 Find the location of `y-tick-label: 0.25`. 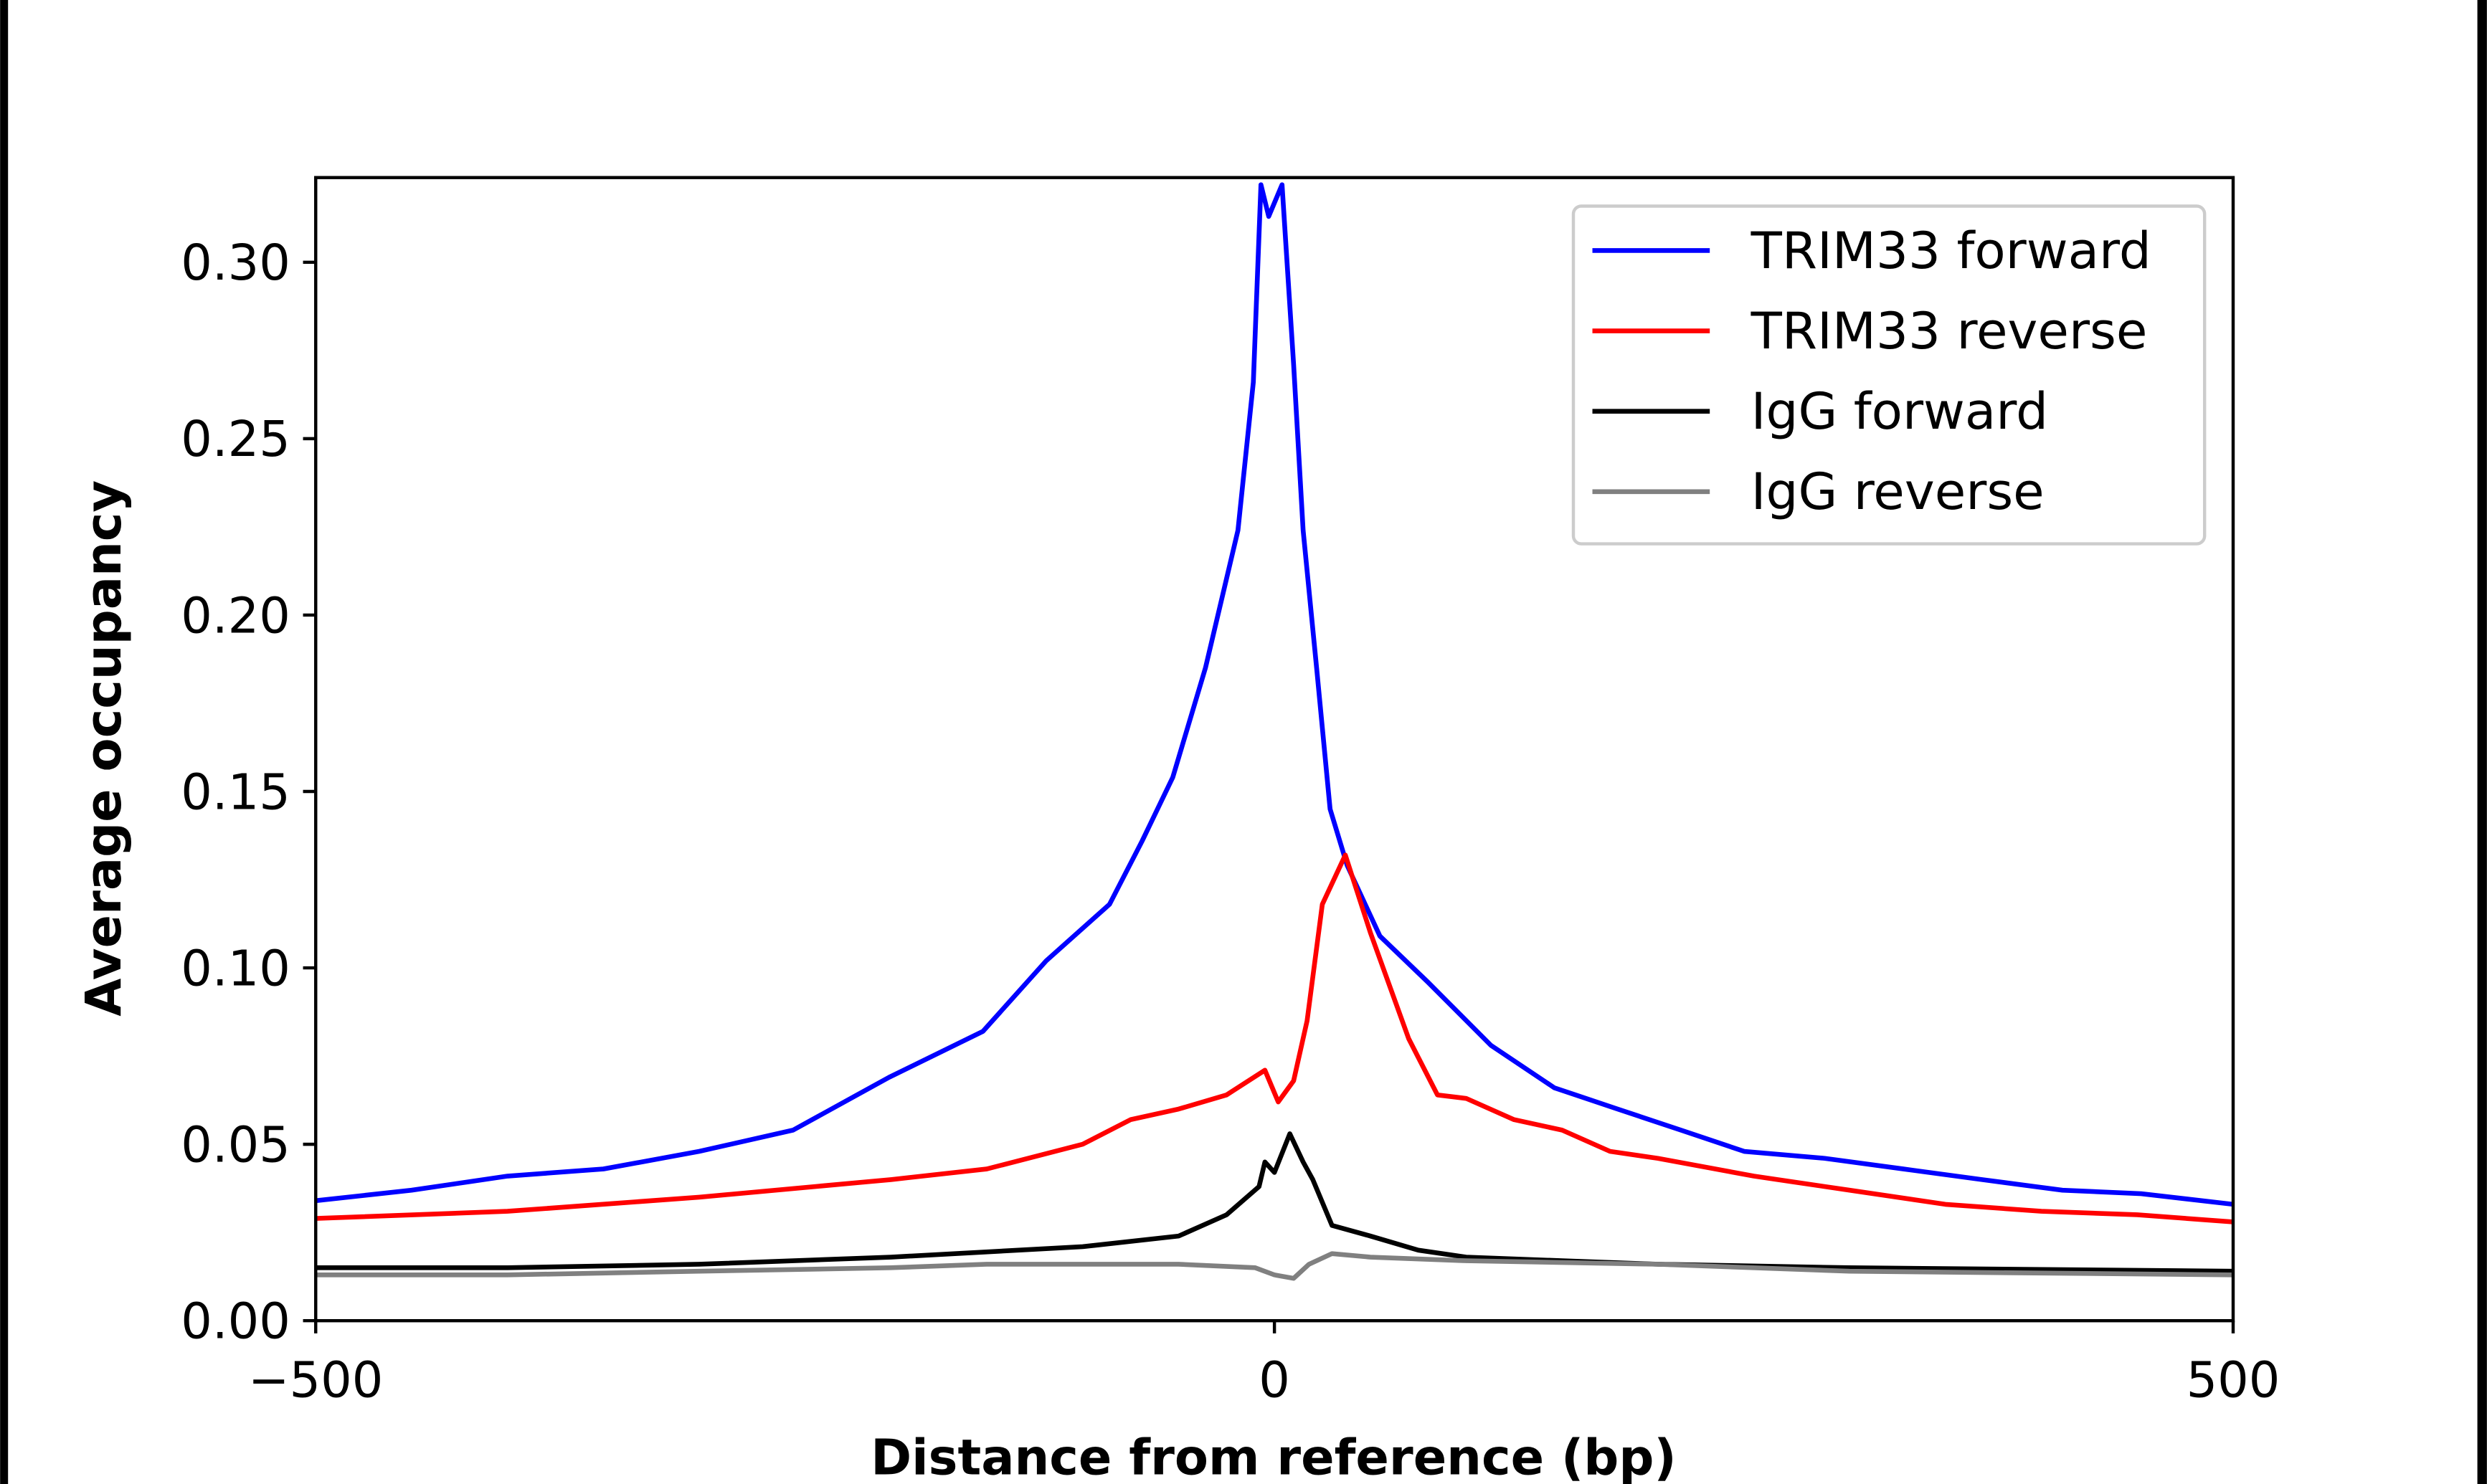

y-tick-label: 0.25 is located at coordinates (235, 440).